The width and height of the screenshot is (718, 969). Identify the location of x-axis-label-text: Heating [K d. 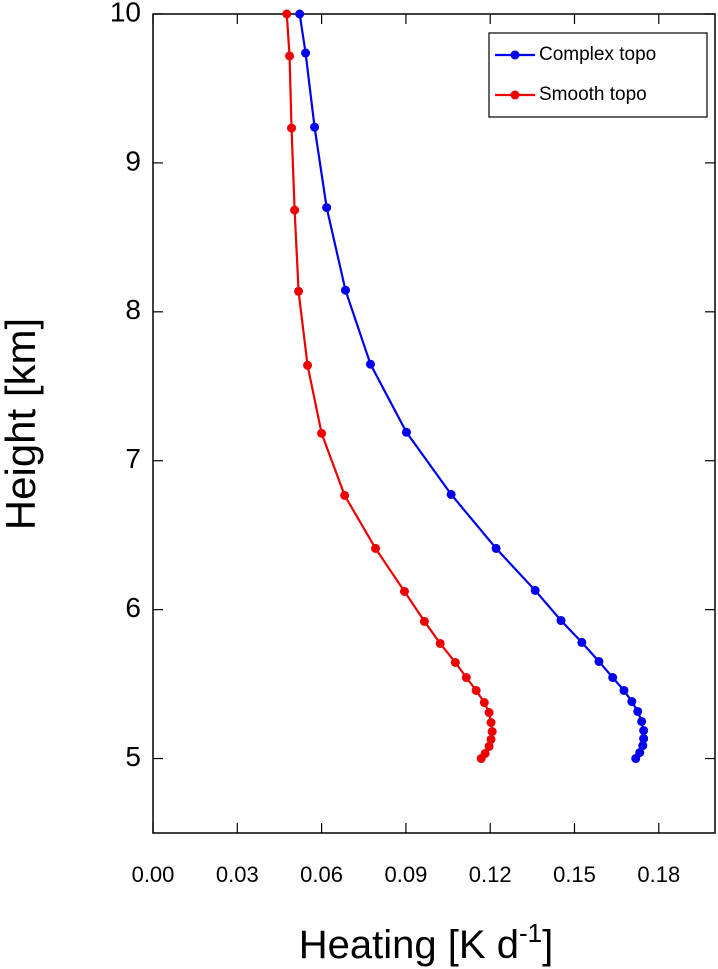
(409, 945).